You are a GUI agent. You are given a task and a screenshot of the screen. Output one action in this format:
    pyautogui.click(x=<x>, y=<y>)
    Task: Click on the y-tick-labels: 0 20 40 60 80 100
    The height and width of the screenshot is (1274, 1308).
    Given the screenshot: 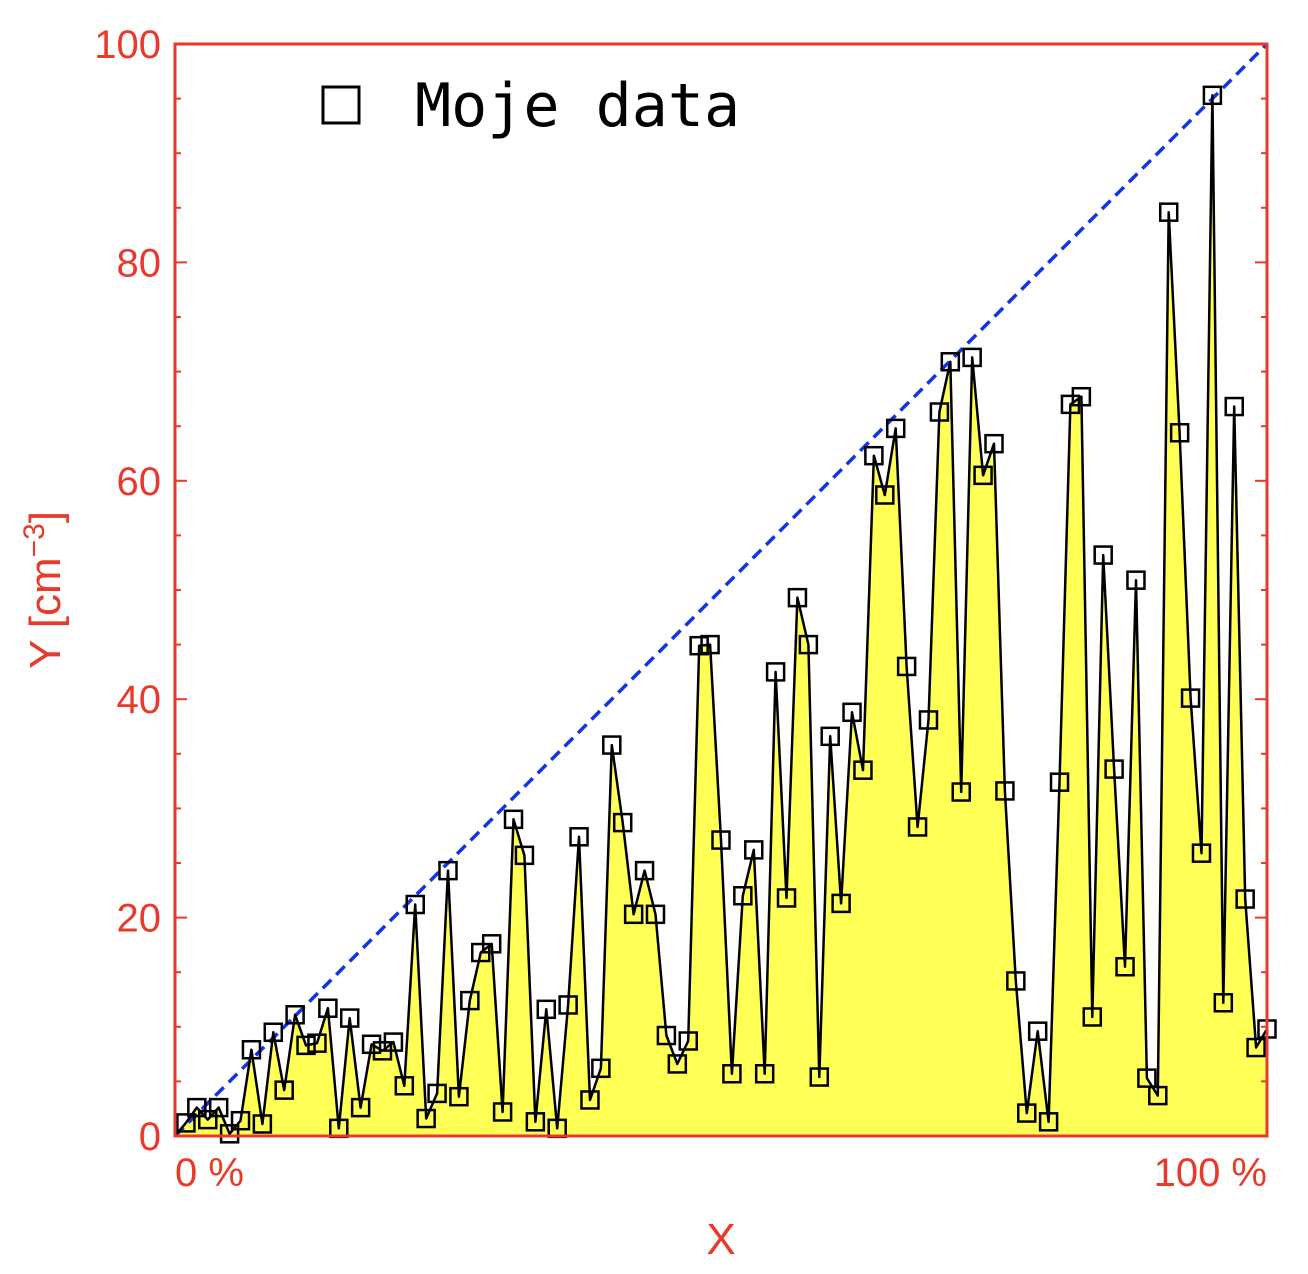 What is the action you would take?
    pyautogui.click(x=127, y=591)
    